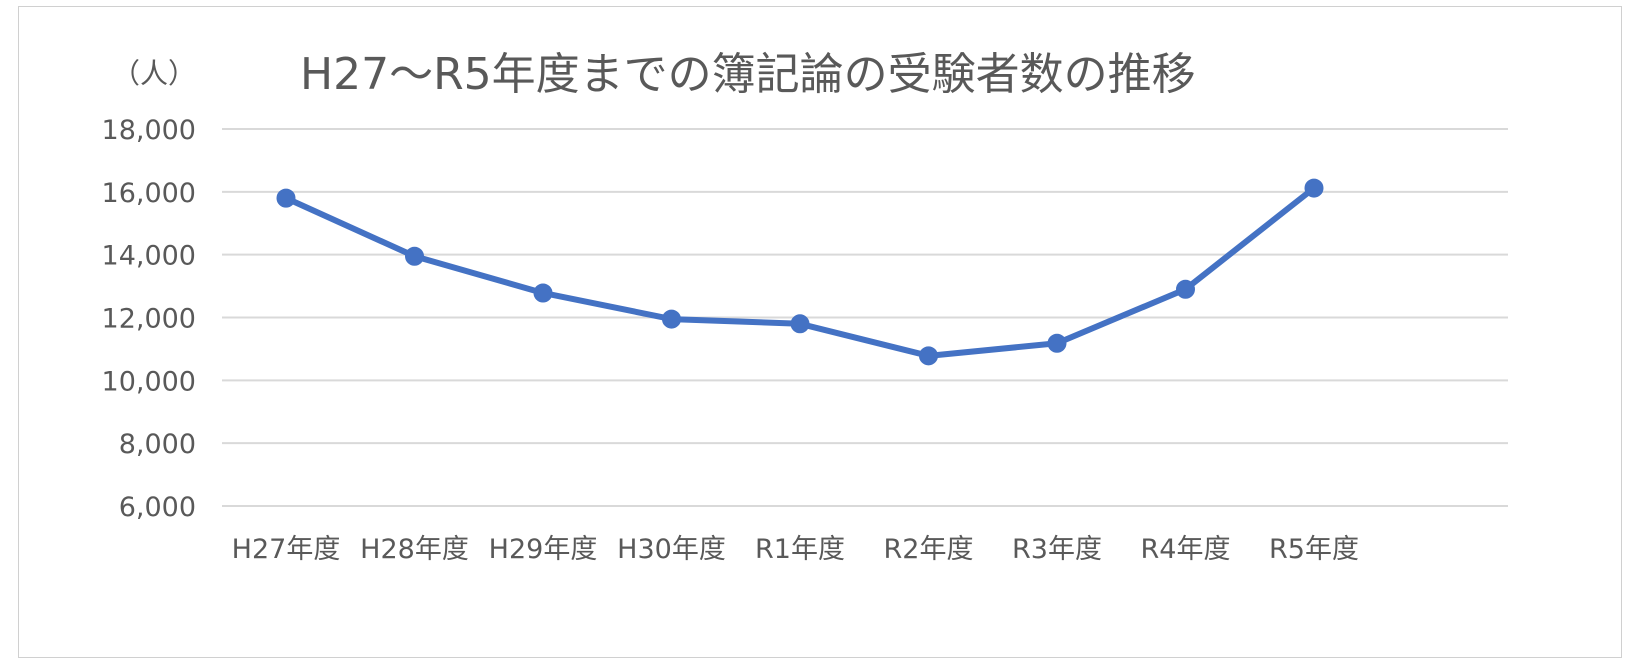 The image size is (1640, 664). Describe the element at coordinates (800, 549) in the screenshot. I see `x-tick-label: R1年度` at that location.